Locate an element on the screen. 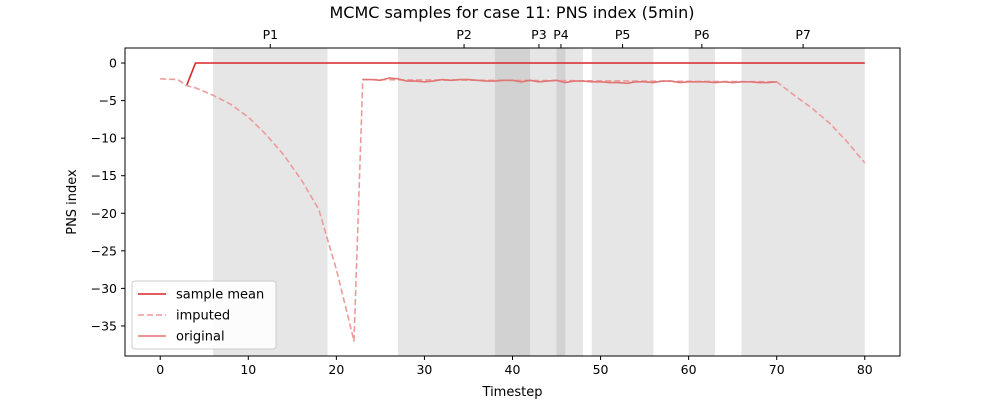  x-tick-label: 70 is located at coordinates (777, 369).